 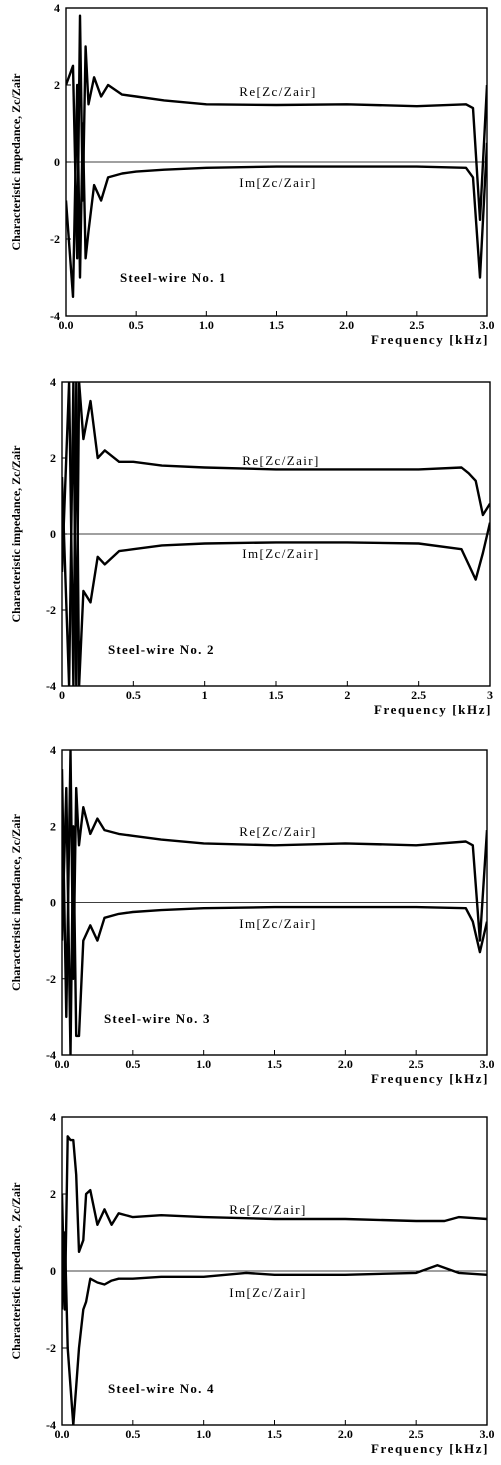 I want to click on x-tick-label: 3, so click(x=490, y=695).